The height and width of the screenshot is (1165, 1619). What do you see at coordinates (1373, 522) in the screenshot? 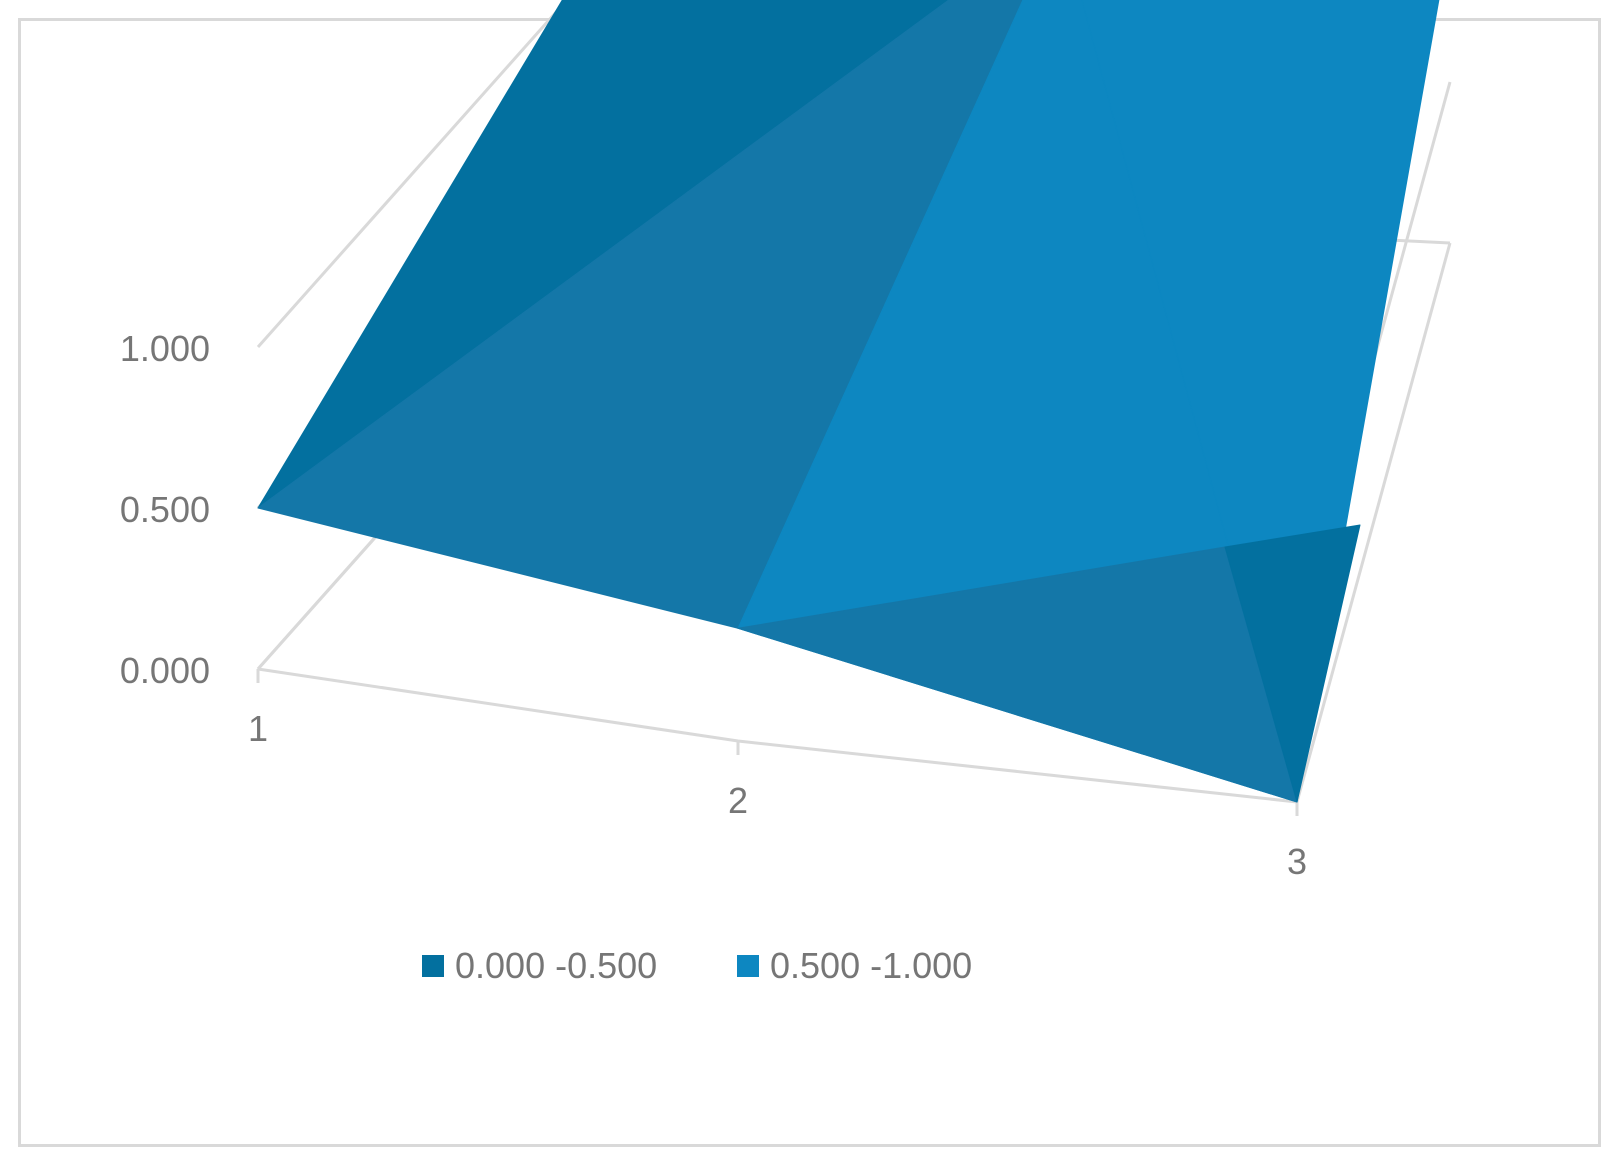
I see `value-gridline-right` at bounding box center [1373, 522].